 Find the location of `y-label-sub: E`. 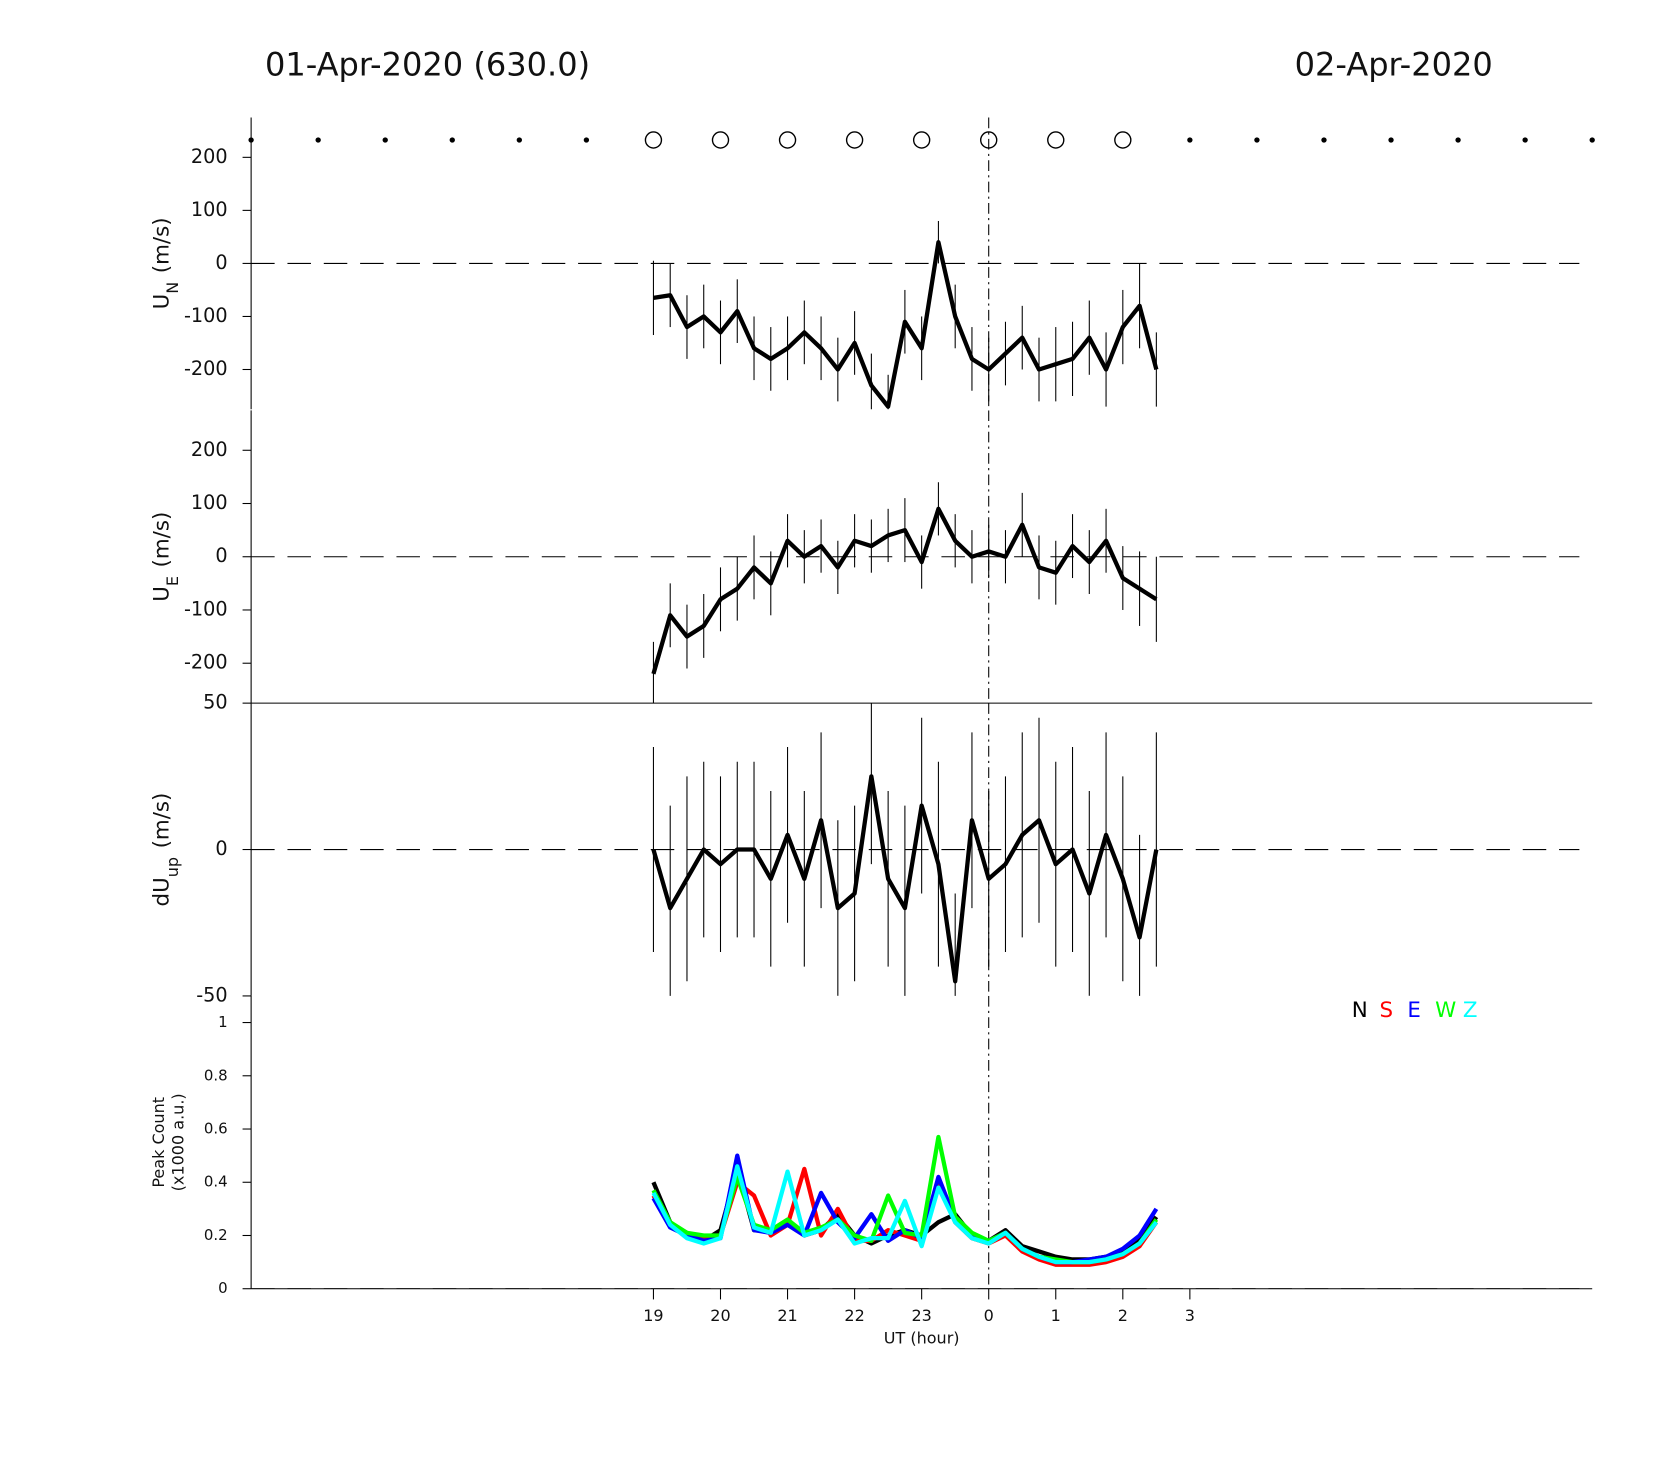

y-label-sub: E is located at coordinates (172, 581).